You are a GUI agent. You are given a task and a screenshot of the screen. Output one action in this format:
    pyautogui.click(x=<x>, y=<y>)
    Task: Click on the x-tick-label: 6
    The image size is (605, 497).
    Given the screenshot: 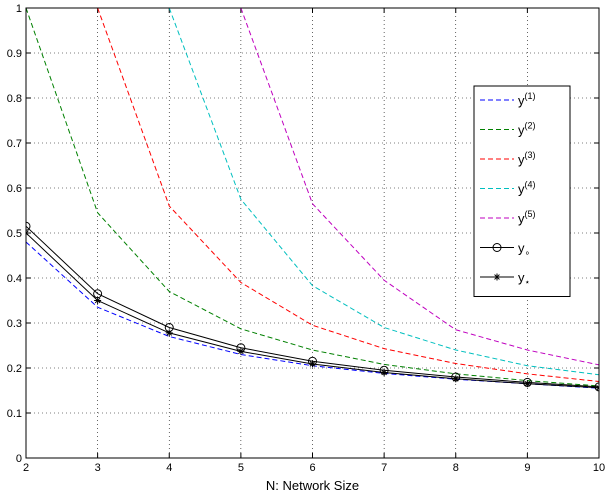 What is the action you would take?
    pyautogui.click(x=312, y=468)
    